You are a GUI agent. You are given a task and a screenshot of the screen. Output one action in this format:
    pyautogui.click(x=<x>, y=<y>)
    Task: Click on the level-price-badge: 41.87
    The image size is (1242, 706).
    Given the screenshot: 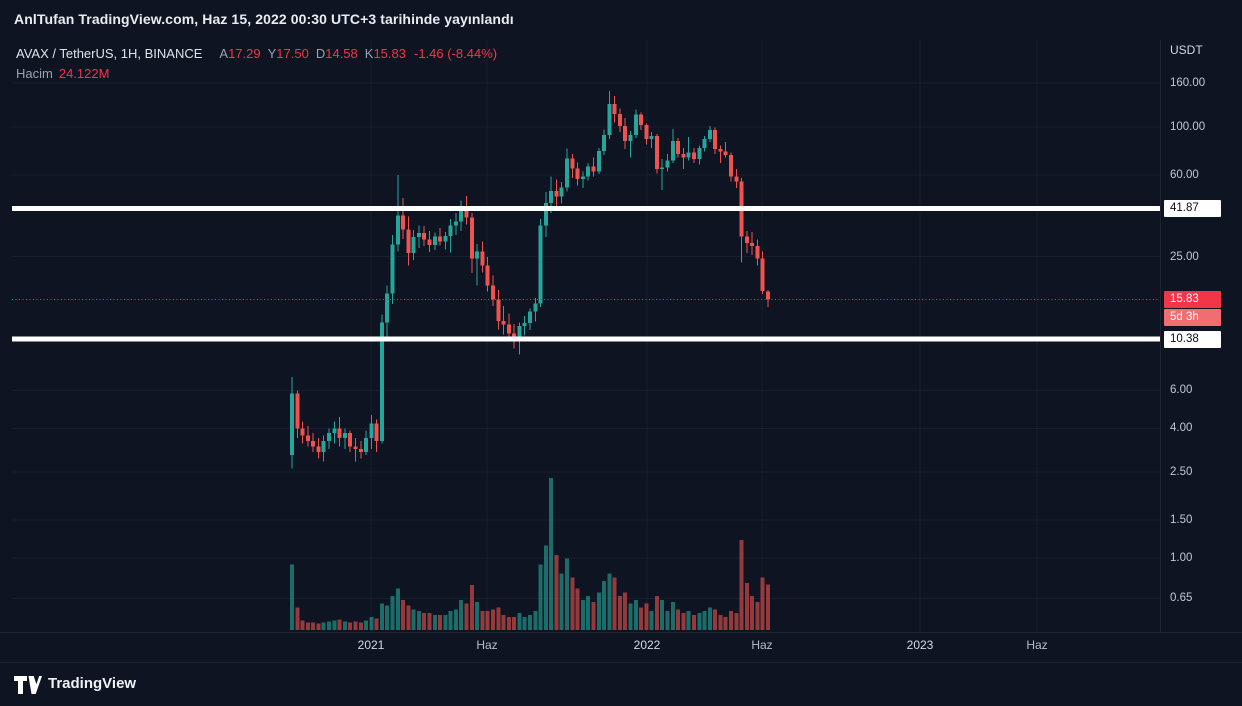 What is the action you would take?
    pyautogui.click(x=1192, y=208)
    